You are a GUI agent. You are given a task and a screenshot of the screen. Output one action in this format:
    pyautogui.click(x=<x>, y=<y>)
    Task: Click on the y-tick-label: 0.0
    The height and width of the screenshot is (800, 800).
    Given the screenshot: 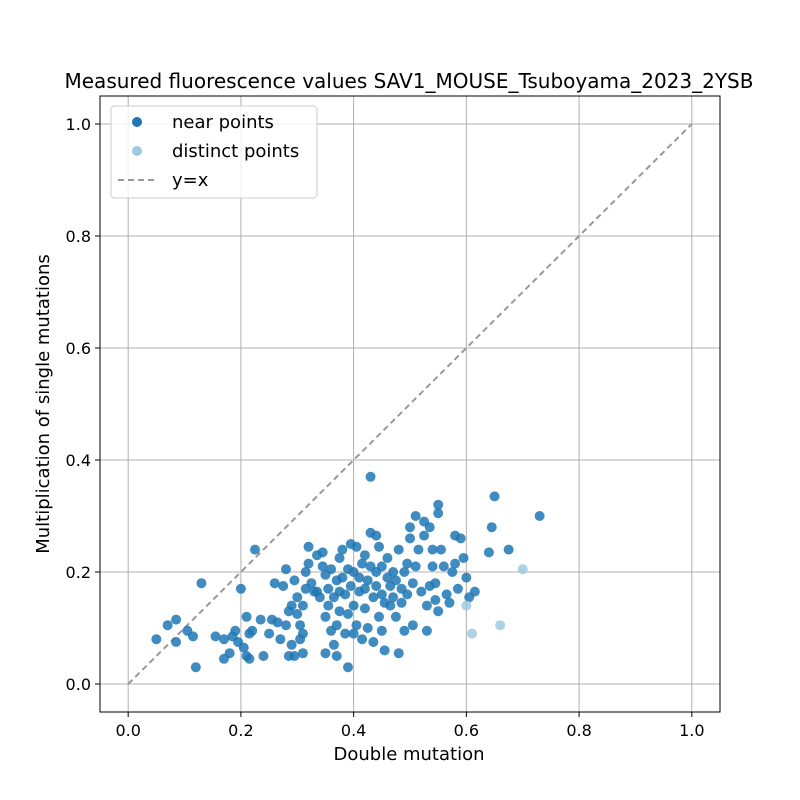 What is the action you would take?
    pyautogui.click(x=78, y=684)
    